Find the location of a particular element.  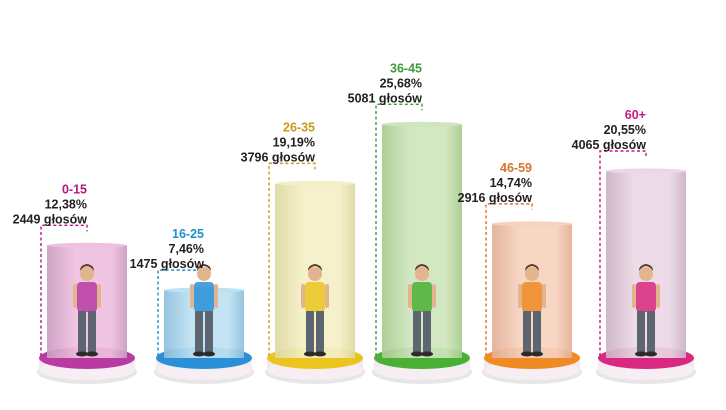

person-arm-right-60+ is located at coordinates (658, 296).